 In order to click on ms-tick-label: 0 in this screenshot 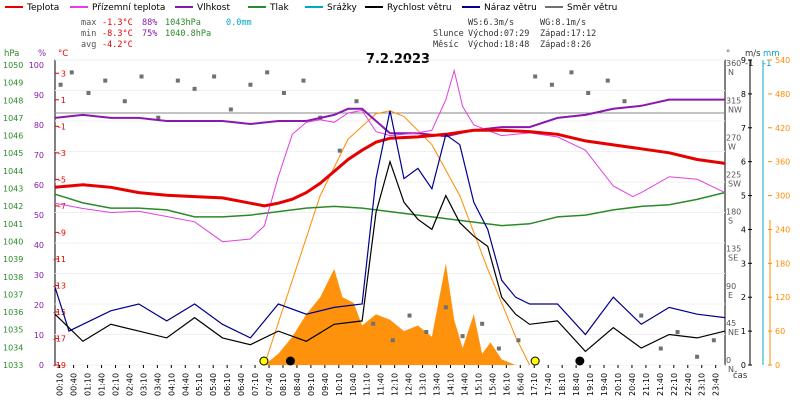, I will do `click(743, 365)`.